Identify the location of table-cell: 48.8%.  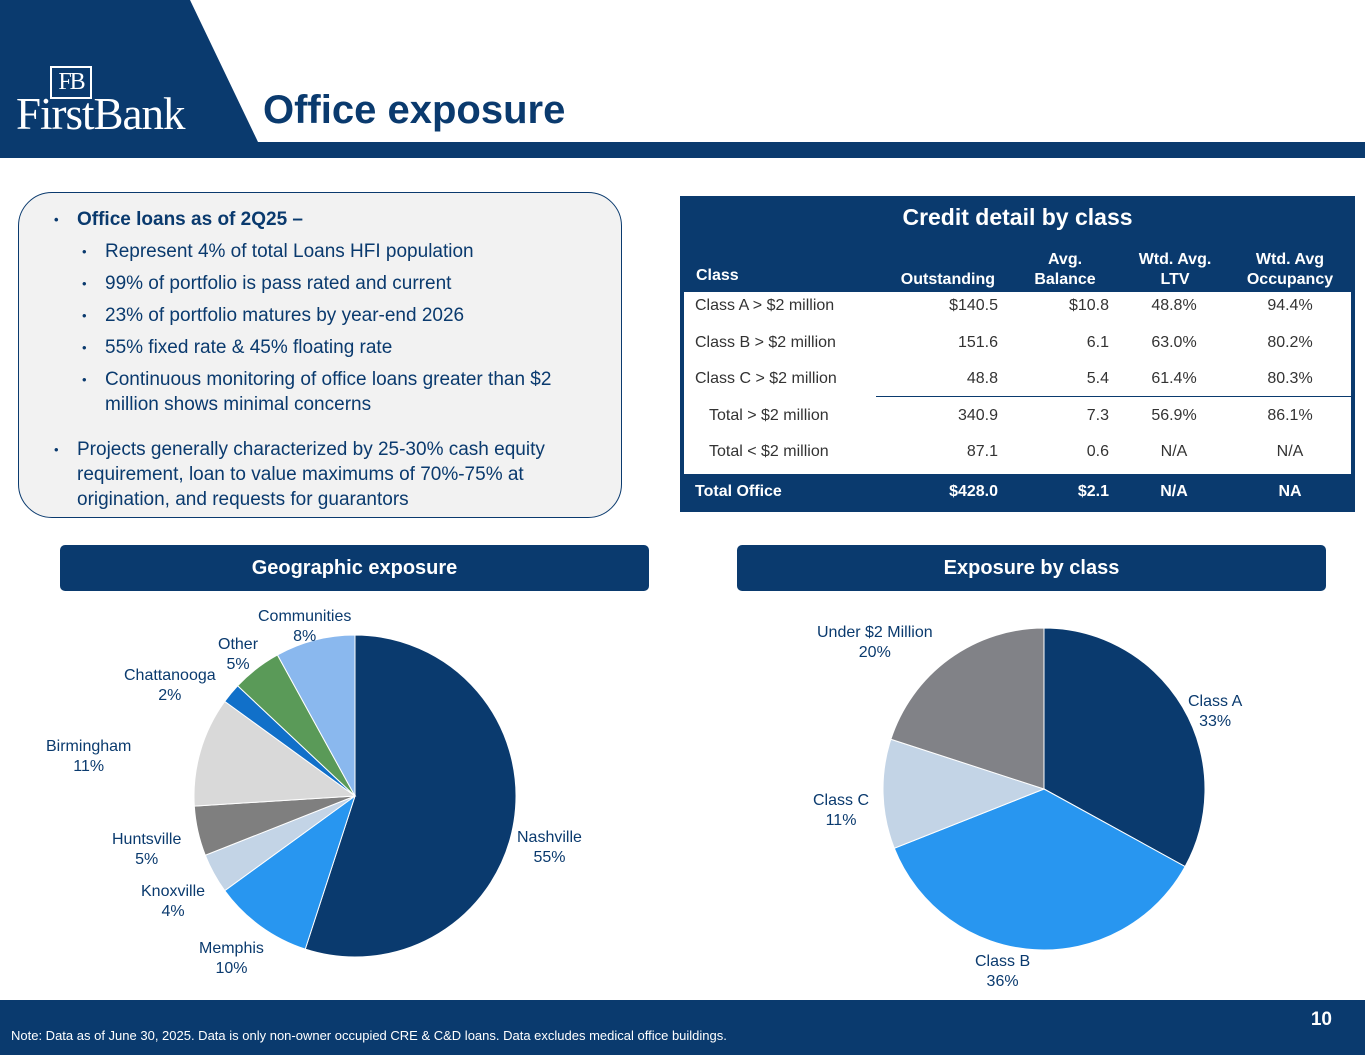
(1174, 305).